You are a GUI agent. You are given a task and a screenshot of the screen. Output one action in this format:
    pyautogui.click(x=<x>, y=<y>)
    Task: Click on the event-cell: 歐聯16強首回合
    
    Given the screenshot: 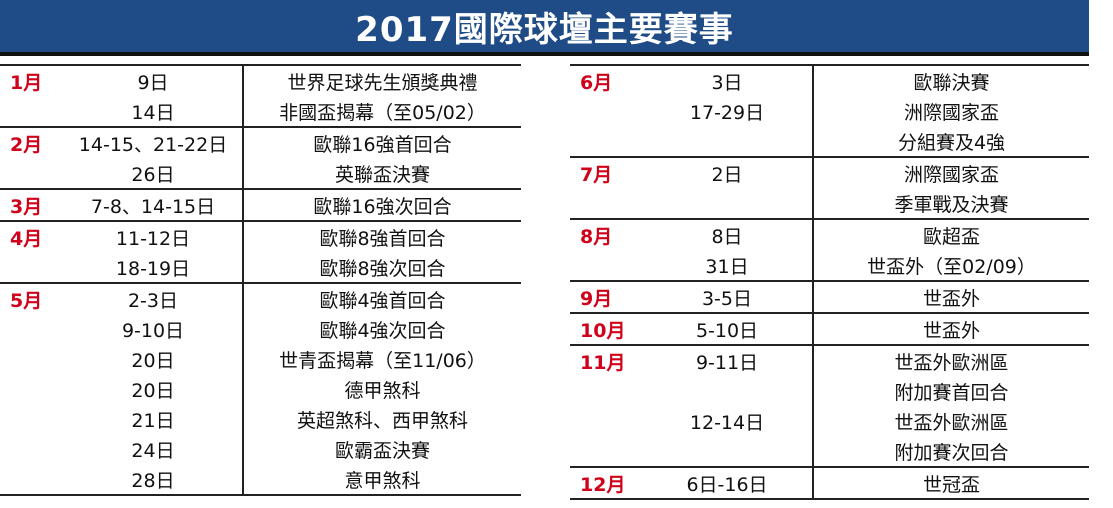 What is the action you would take?
    pyautogui.click(x=382, y=144)
    